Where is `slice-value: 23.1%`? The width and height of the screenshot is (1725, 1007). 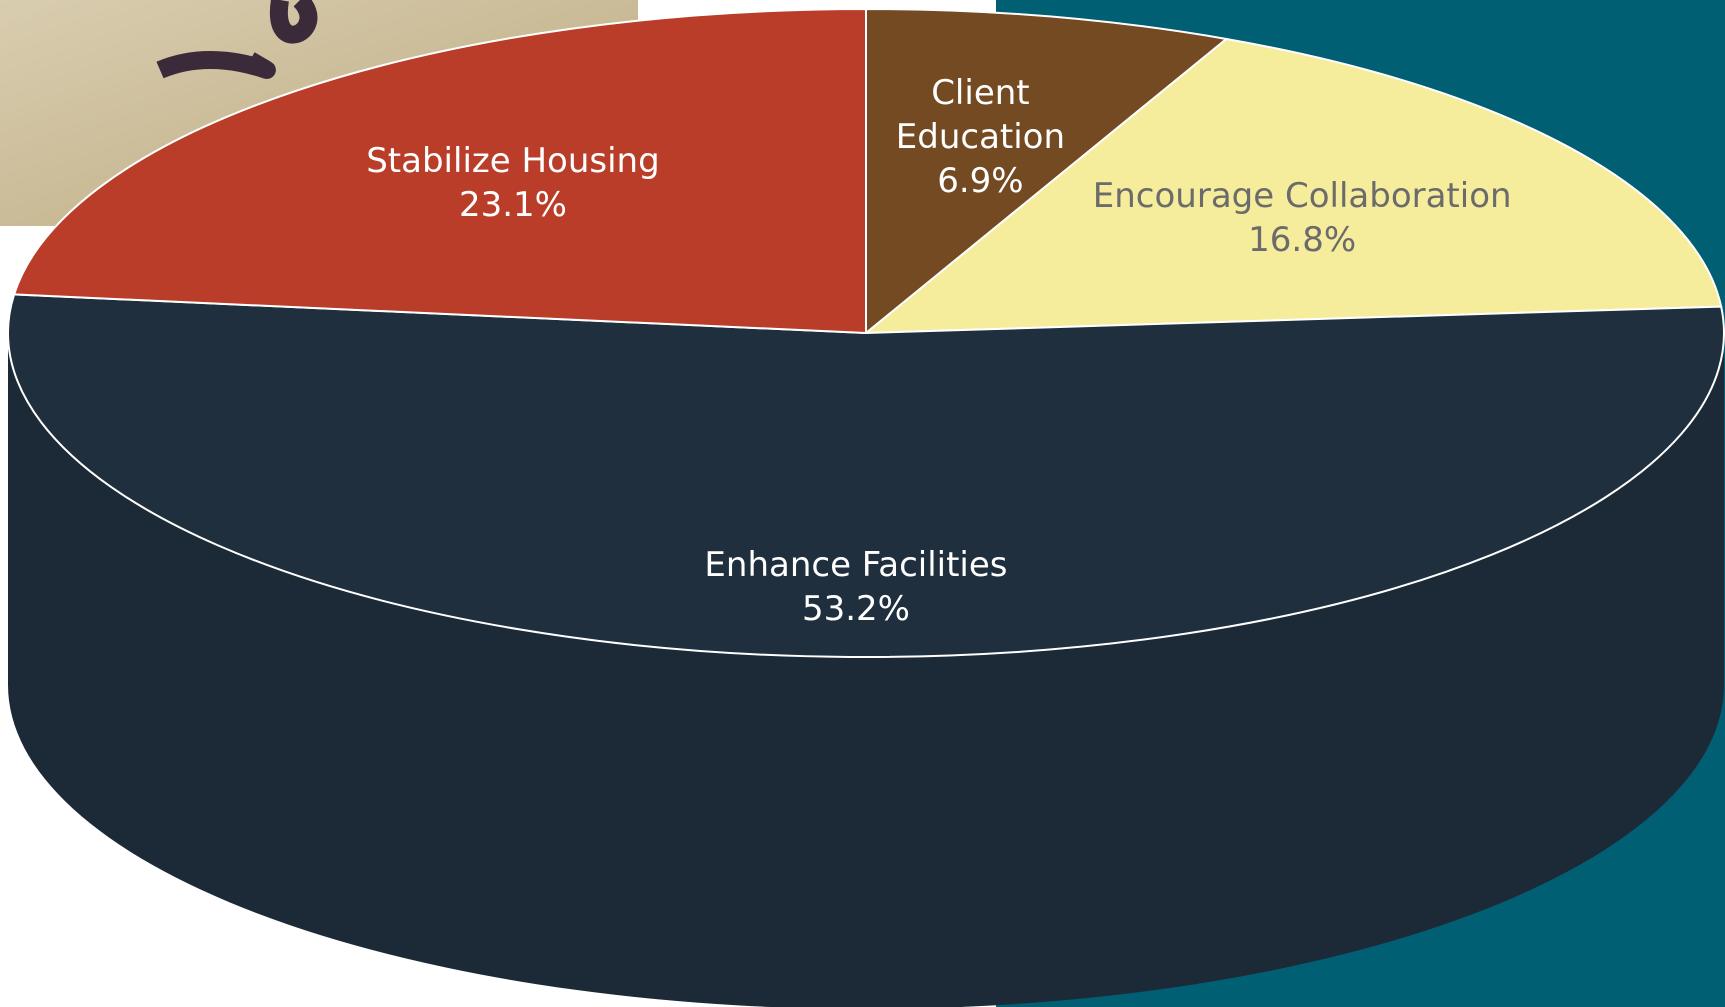
slice-value: 23.1% is located at coordinates (512, 204).